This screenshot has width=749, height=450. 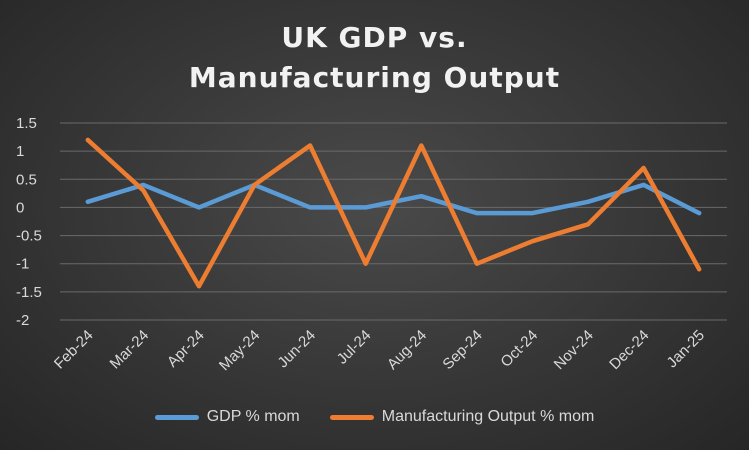 What do you see at coordinates (22, 264) in the screenshot?
I see `y-tick-label-5: -1` at bounding box center [22, 264].